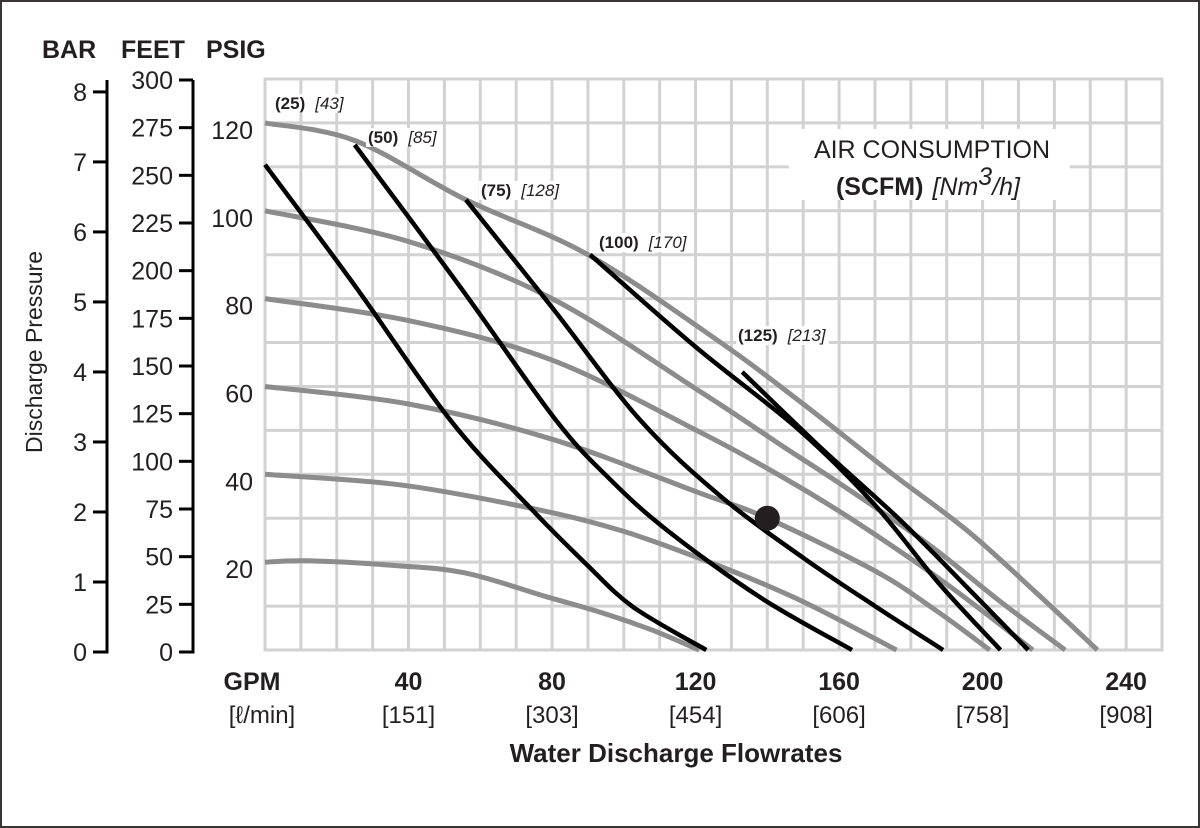 The image size is (1200, 828). I want to click on air-curve-label: (100) [170], so click(643, 242).